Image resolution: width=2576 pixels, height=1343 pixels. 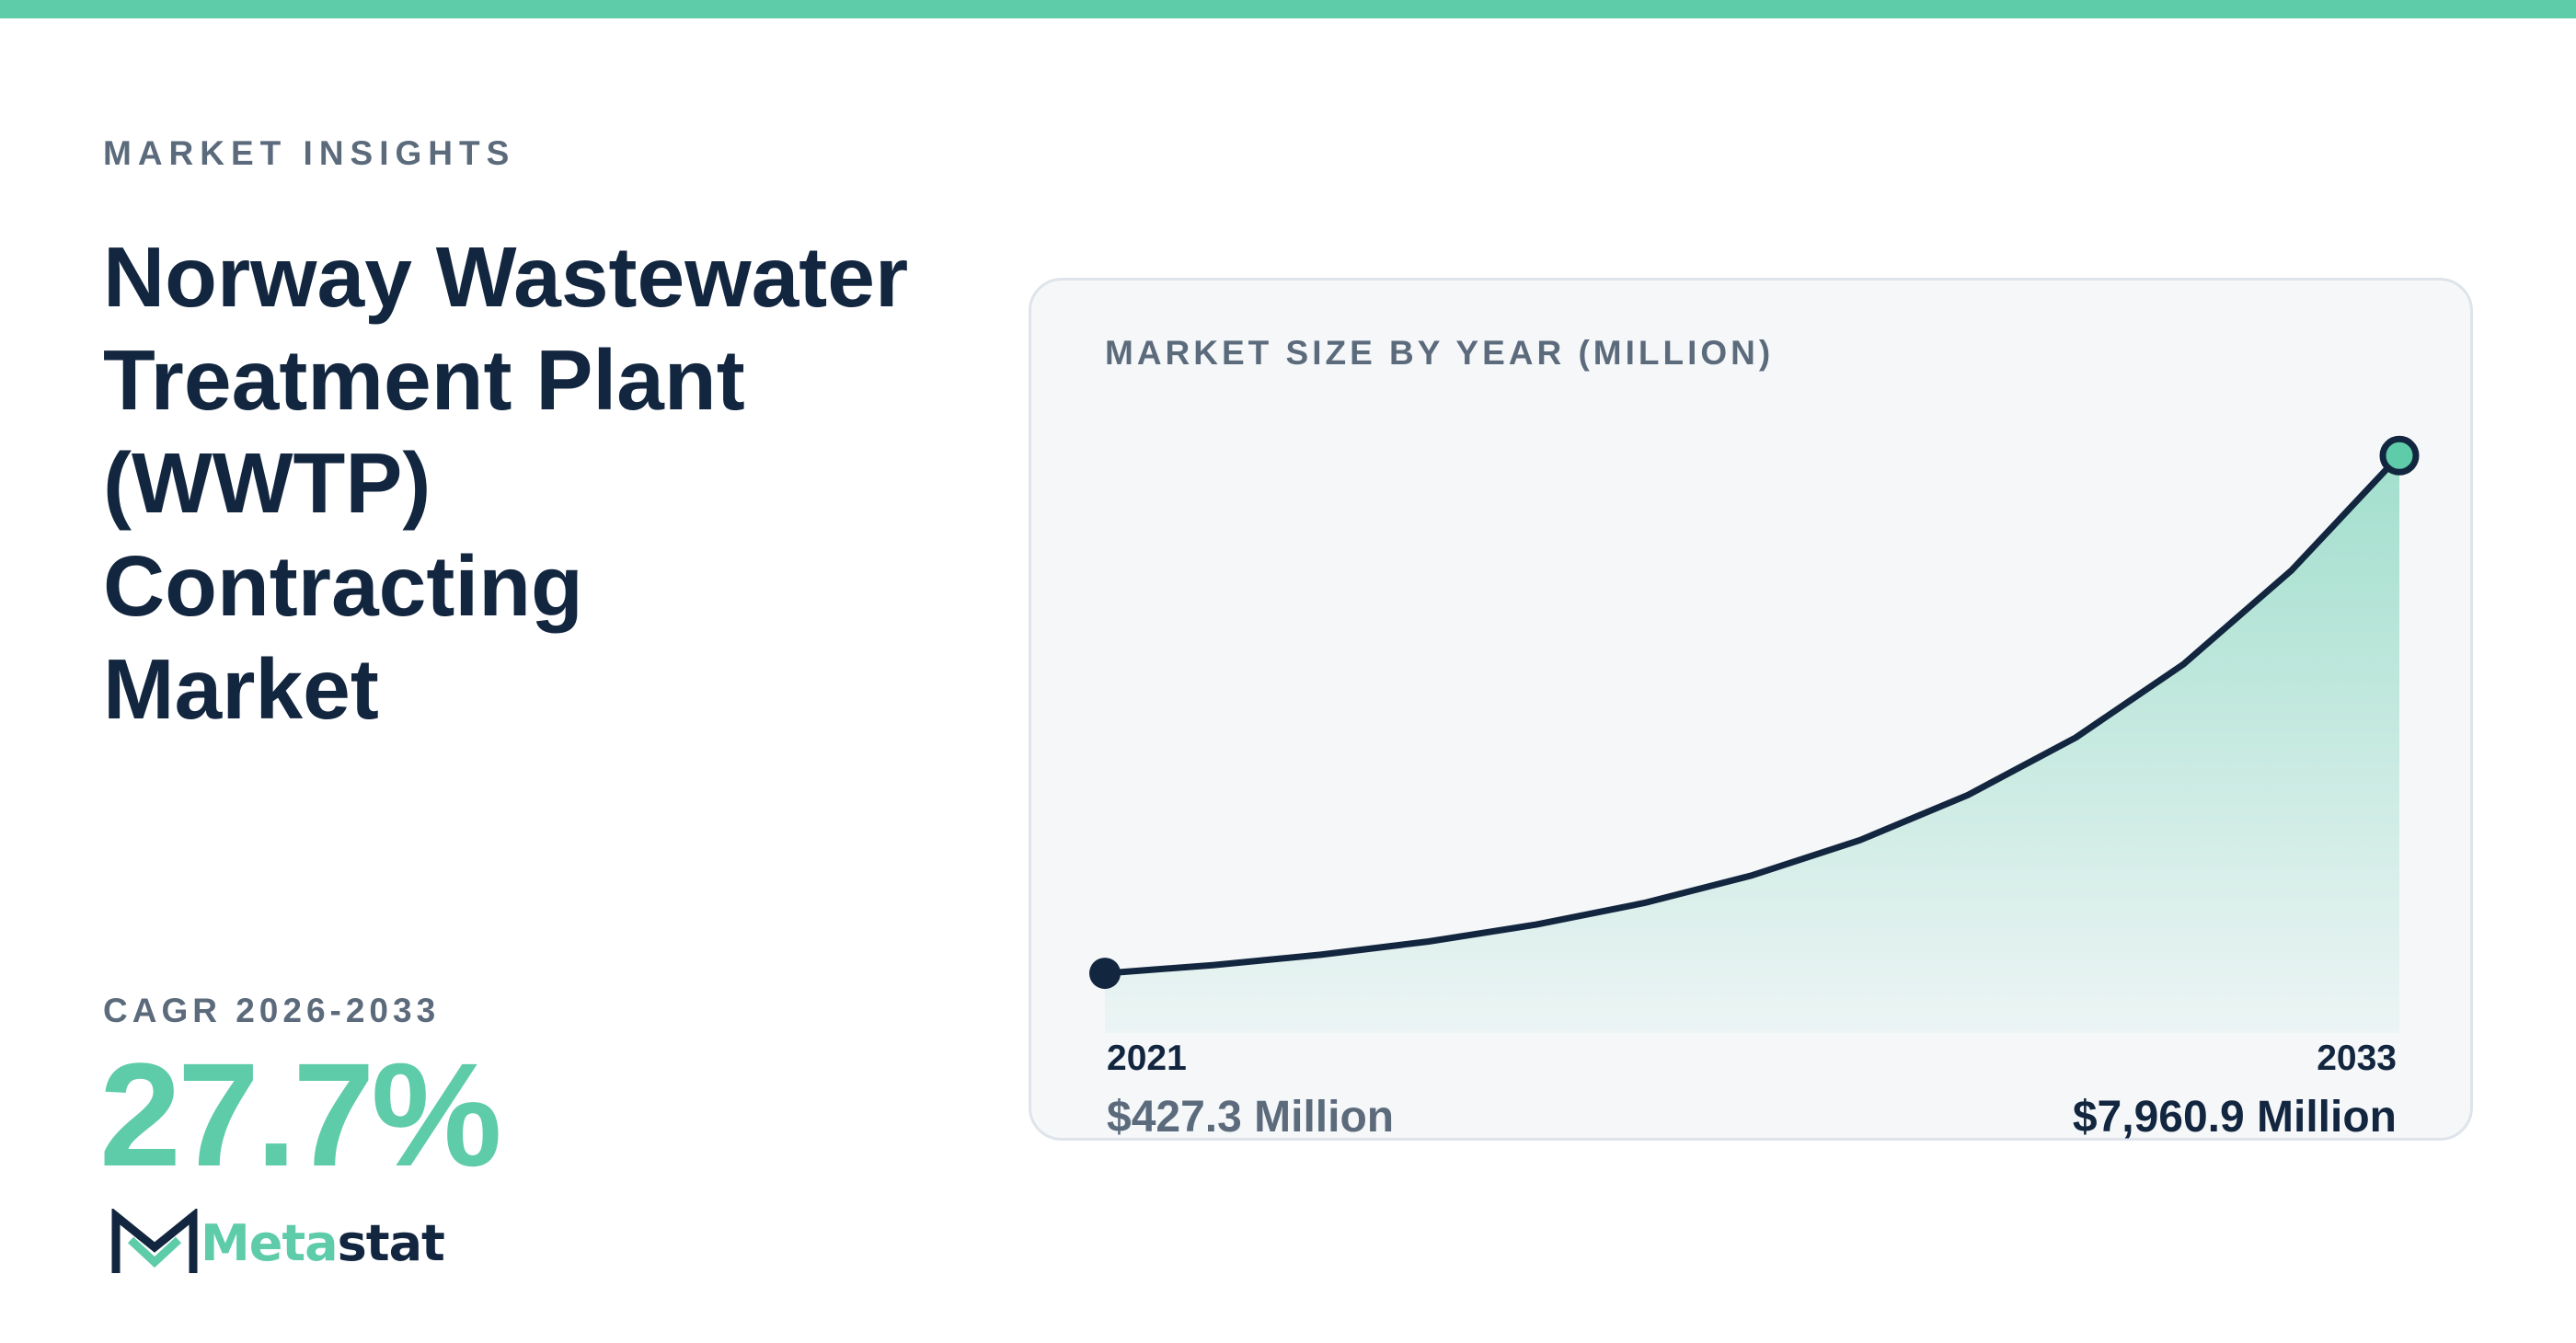 I want to click on title-line: Treatment Plant, so click(x=424, y=380).